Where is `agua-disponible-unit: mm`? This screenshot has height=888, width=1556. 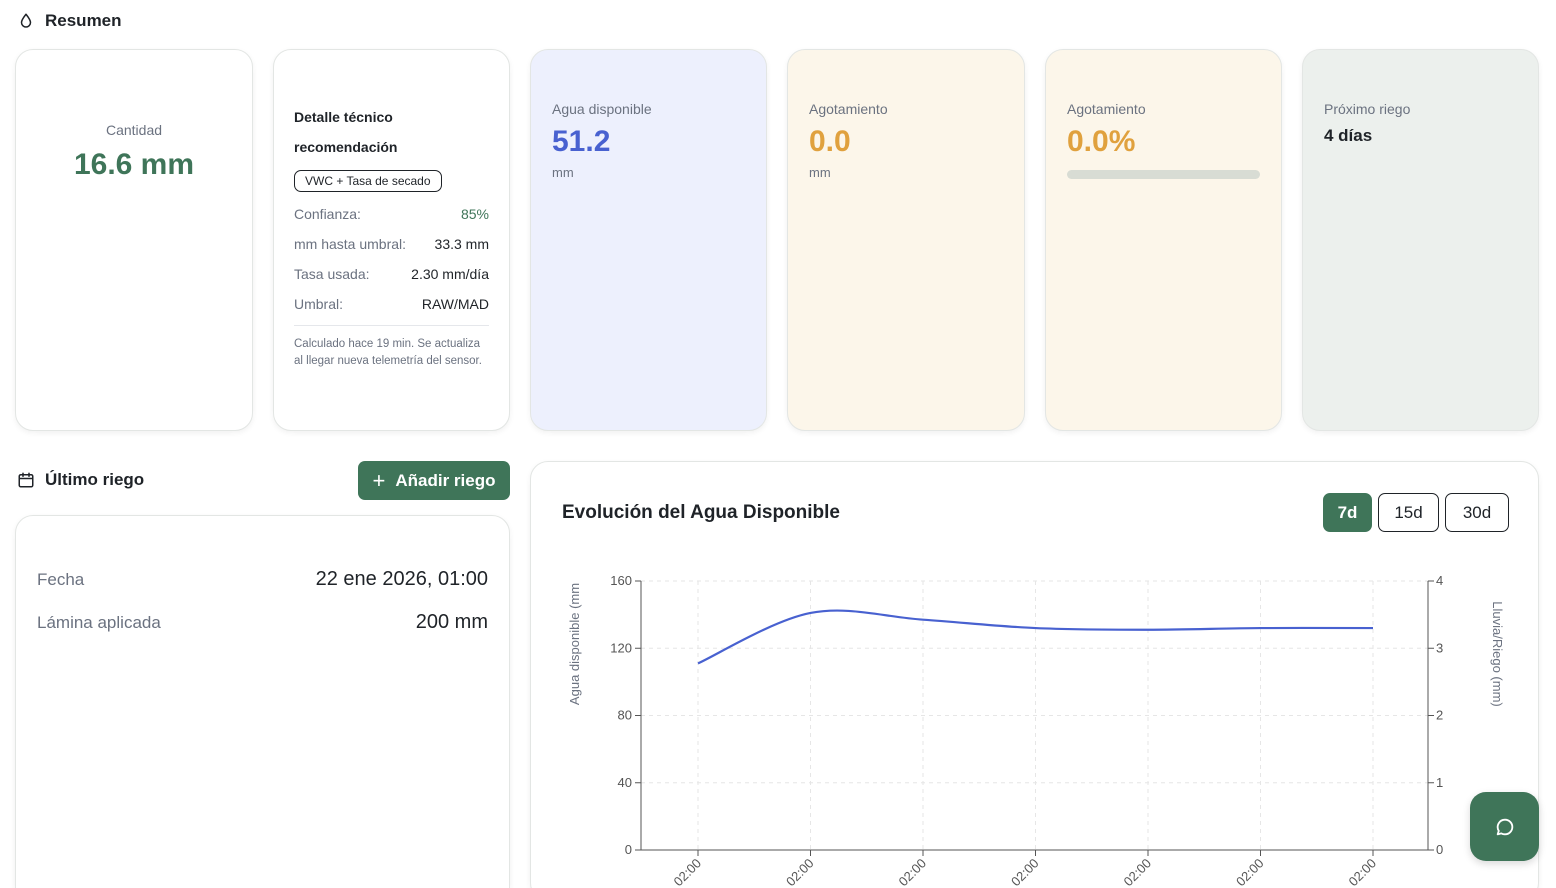 agua-disponible-unit: mm is located at coordinates (563, 172).